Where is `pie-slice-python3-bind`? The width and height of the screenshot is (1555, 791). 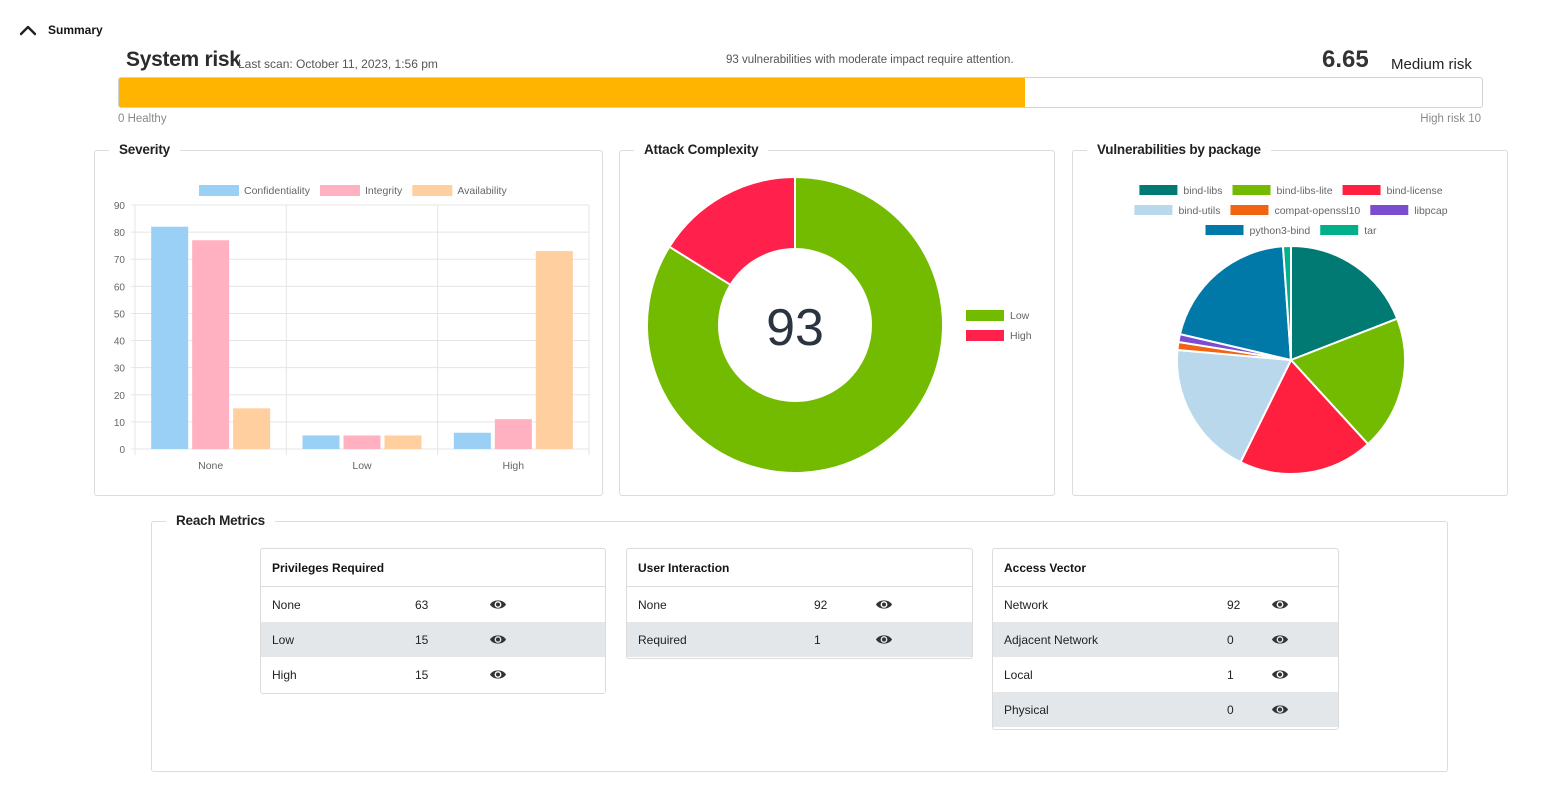 pie-slice-python3-bind is located at coordinates (1235, 303).